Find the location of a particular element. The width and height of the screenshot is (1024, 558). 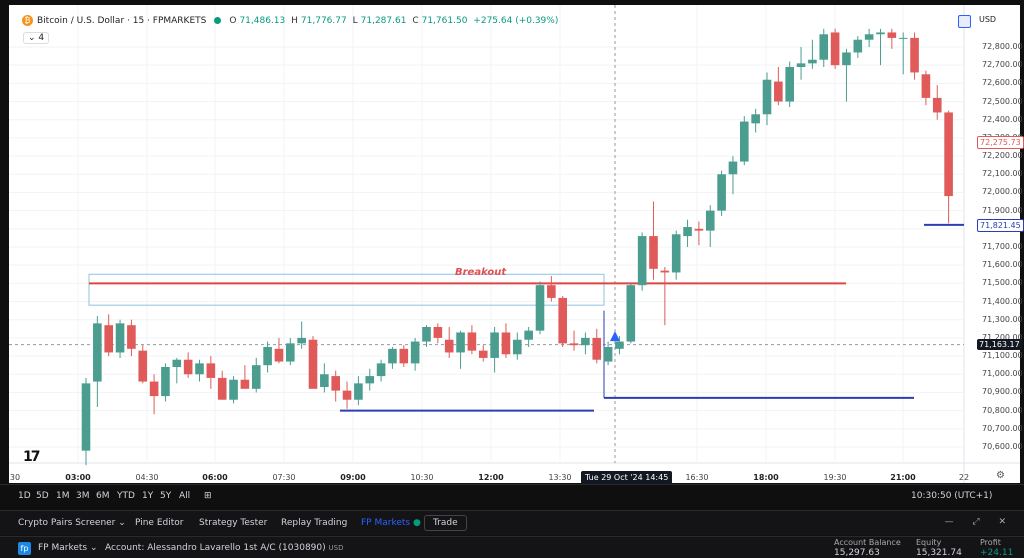

price-tick-label: 71,200.00 is located at coordinates (1002, 337).